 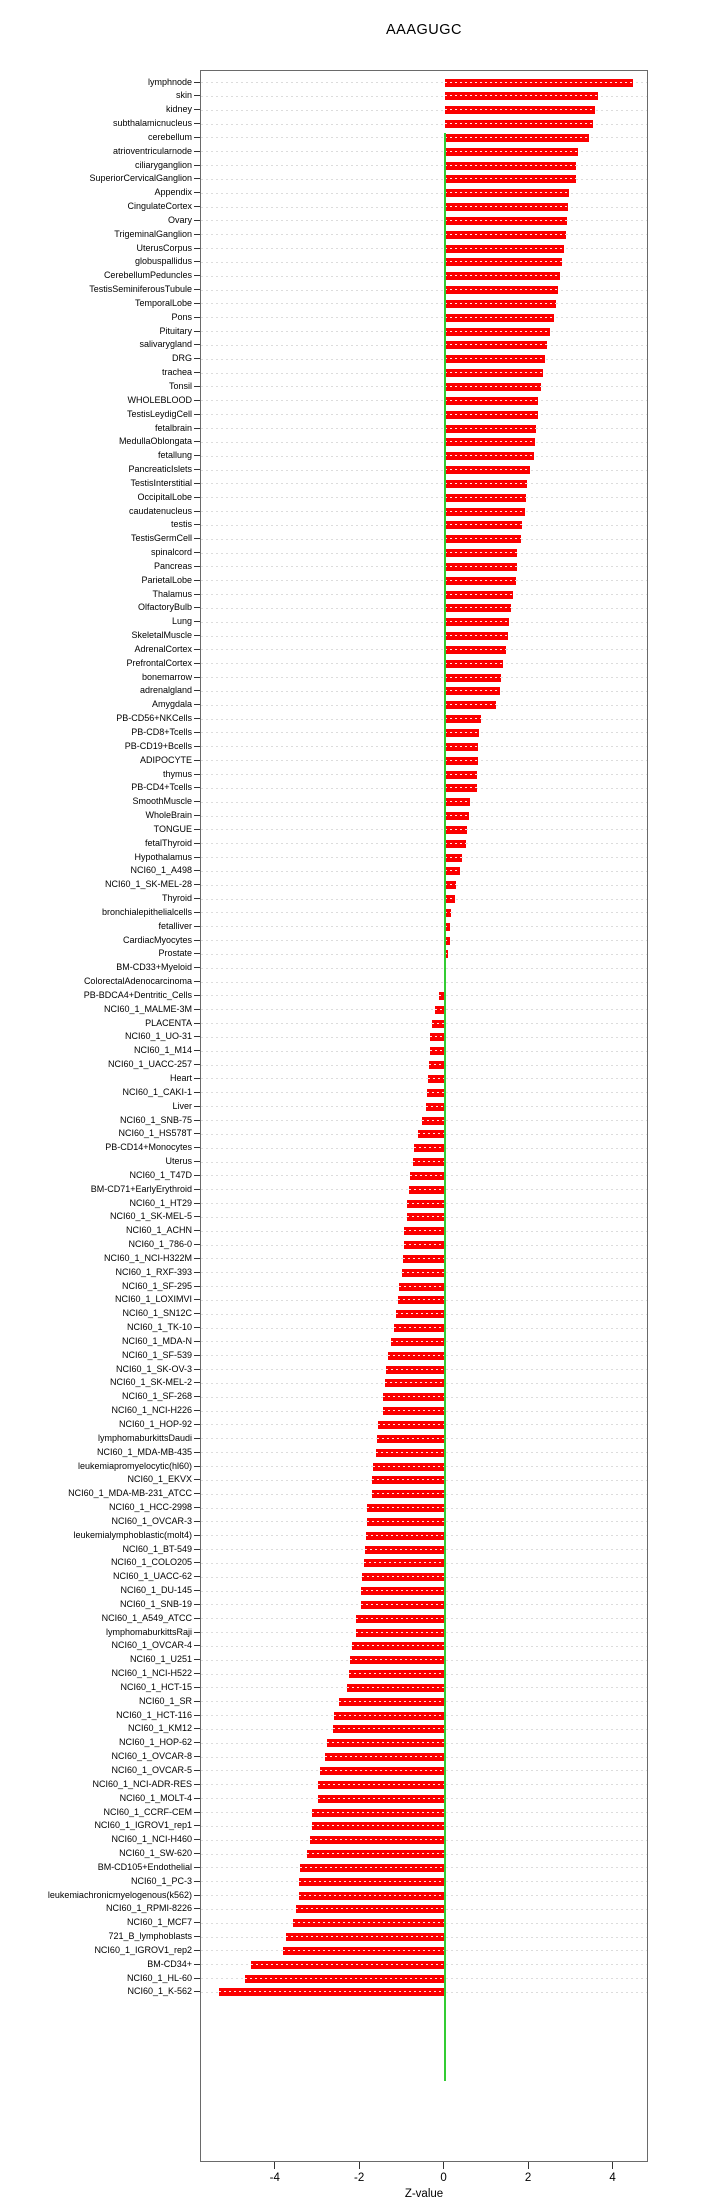 What do you see at coordinates (180, 1077) in the screenshot?
I see `y-axis-label: Heart` at bounding box center [180, 1077].